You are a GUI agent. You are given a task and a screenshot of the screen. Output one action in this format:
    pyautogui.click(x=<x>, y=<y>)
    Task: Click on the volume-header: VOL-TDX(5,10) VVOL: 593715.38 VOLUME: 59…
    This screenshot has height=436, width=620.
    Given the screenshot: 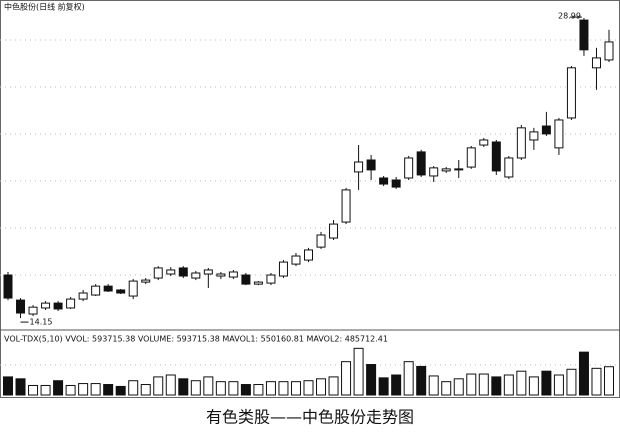 What is the action you would take?
    pyautogui.click(x=196, y=339)
    